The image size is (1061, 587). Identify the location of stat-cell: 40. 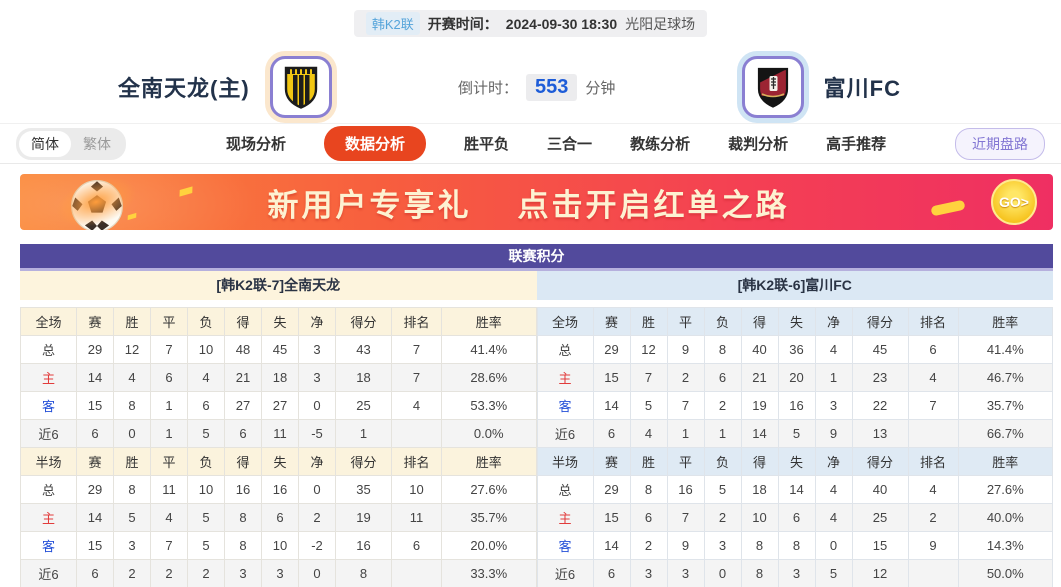
(759, 349).